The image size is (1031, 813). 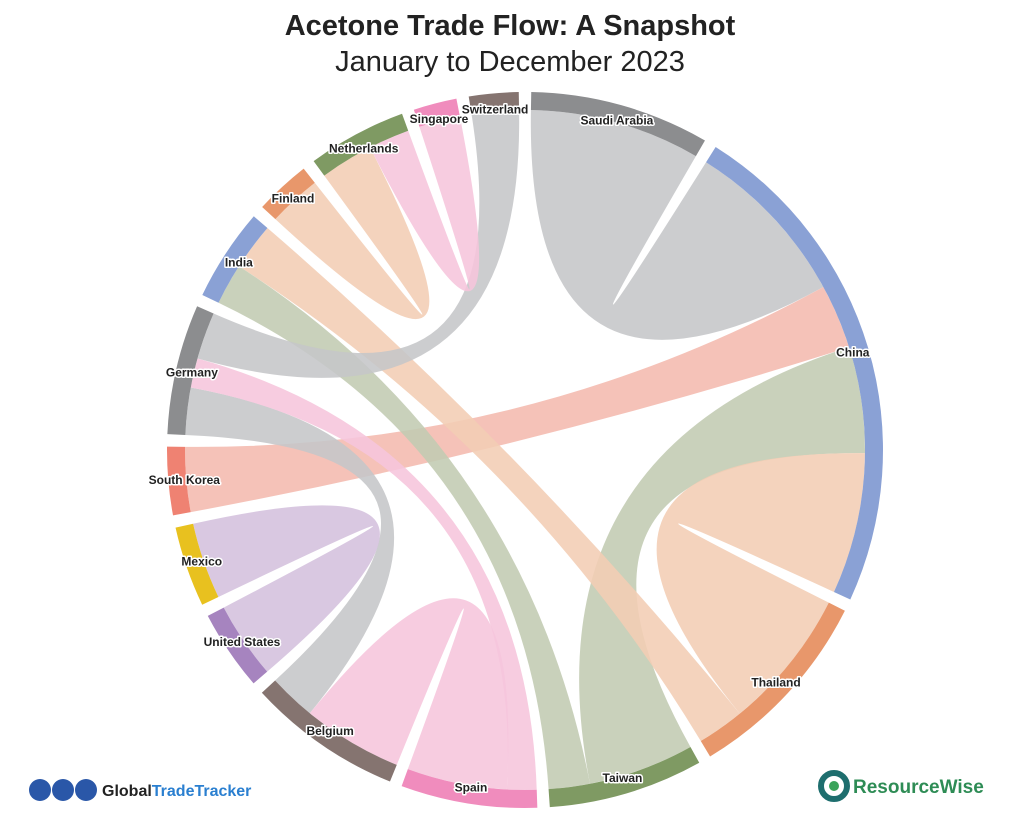 I want to click on node-label: Singapore, so click(x=439, y=119).